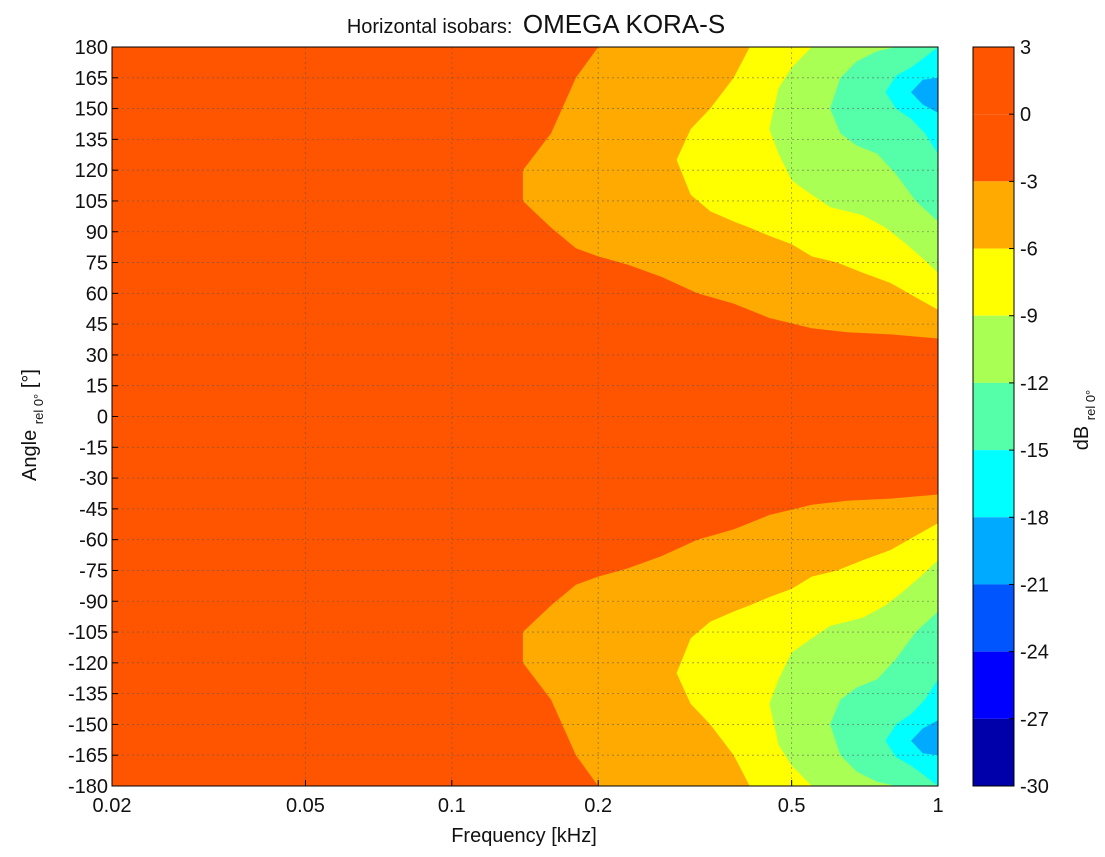 The width and height of the screenshot is (1105, 857). I want to click on colorbar-tick-label-8: -21, so click(1034, 585).